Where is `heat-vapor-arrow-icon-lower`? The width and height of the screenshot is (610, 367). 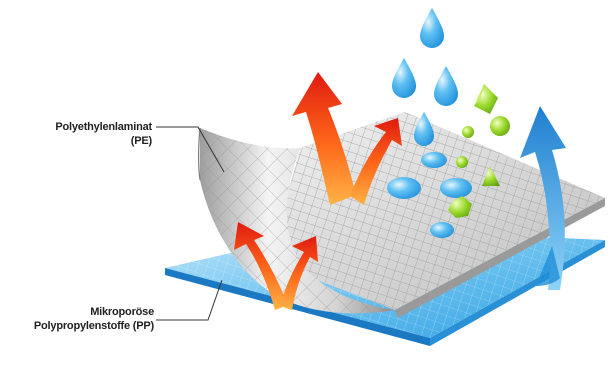
heat-vapor-arrow-icon-lower is located at coordinates (276, 266).